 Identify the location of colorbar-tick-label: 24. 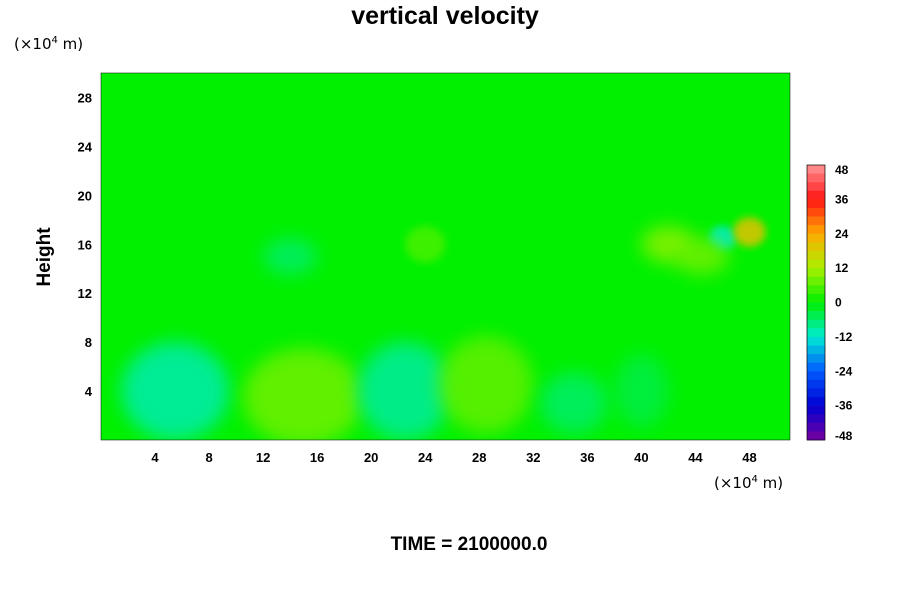
(842, 234).